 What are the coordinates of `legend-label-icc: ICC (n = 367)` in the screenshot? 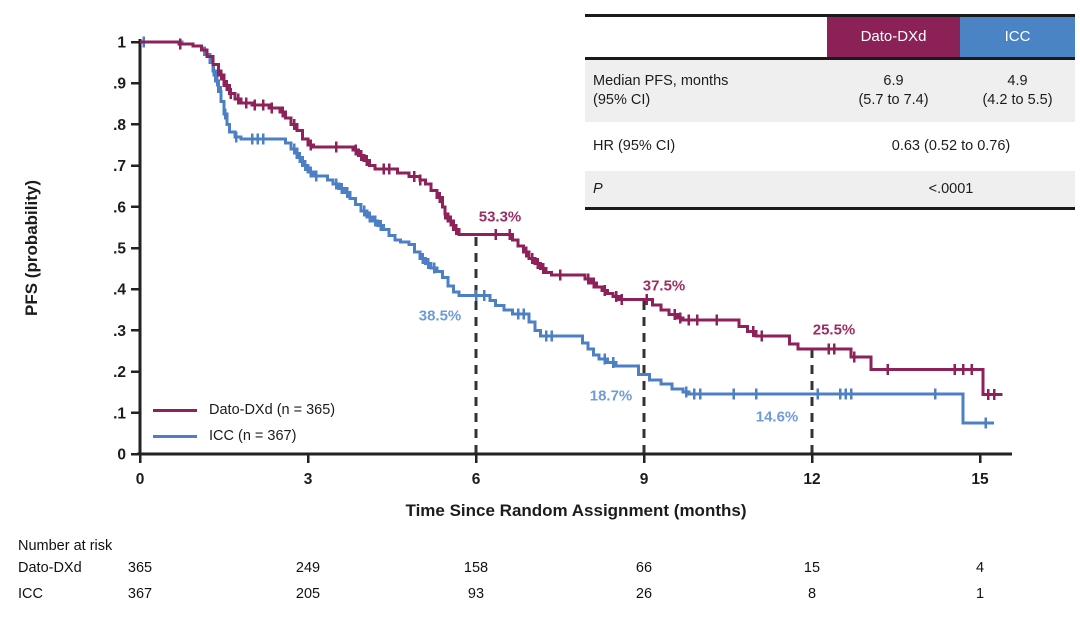 It's located at (253, 436).